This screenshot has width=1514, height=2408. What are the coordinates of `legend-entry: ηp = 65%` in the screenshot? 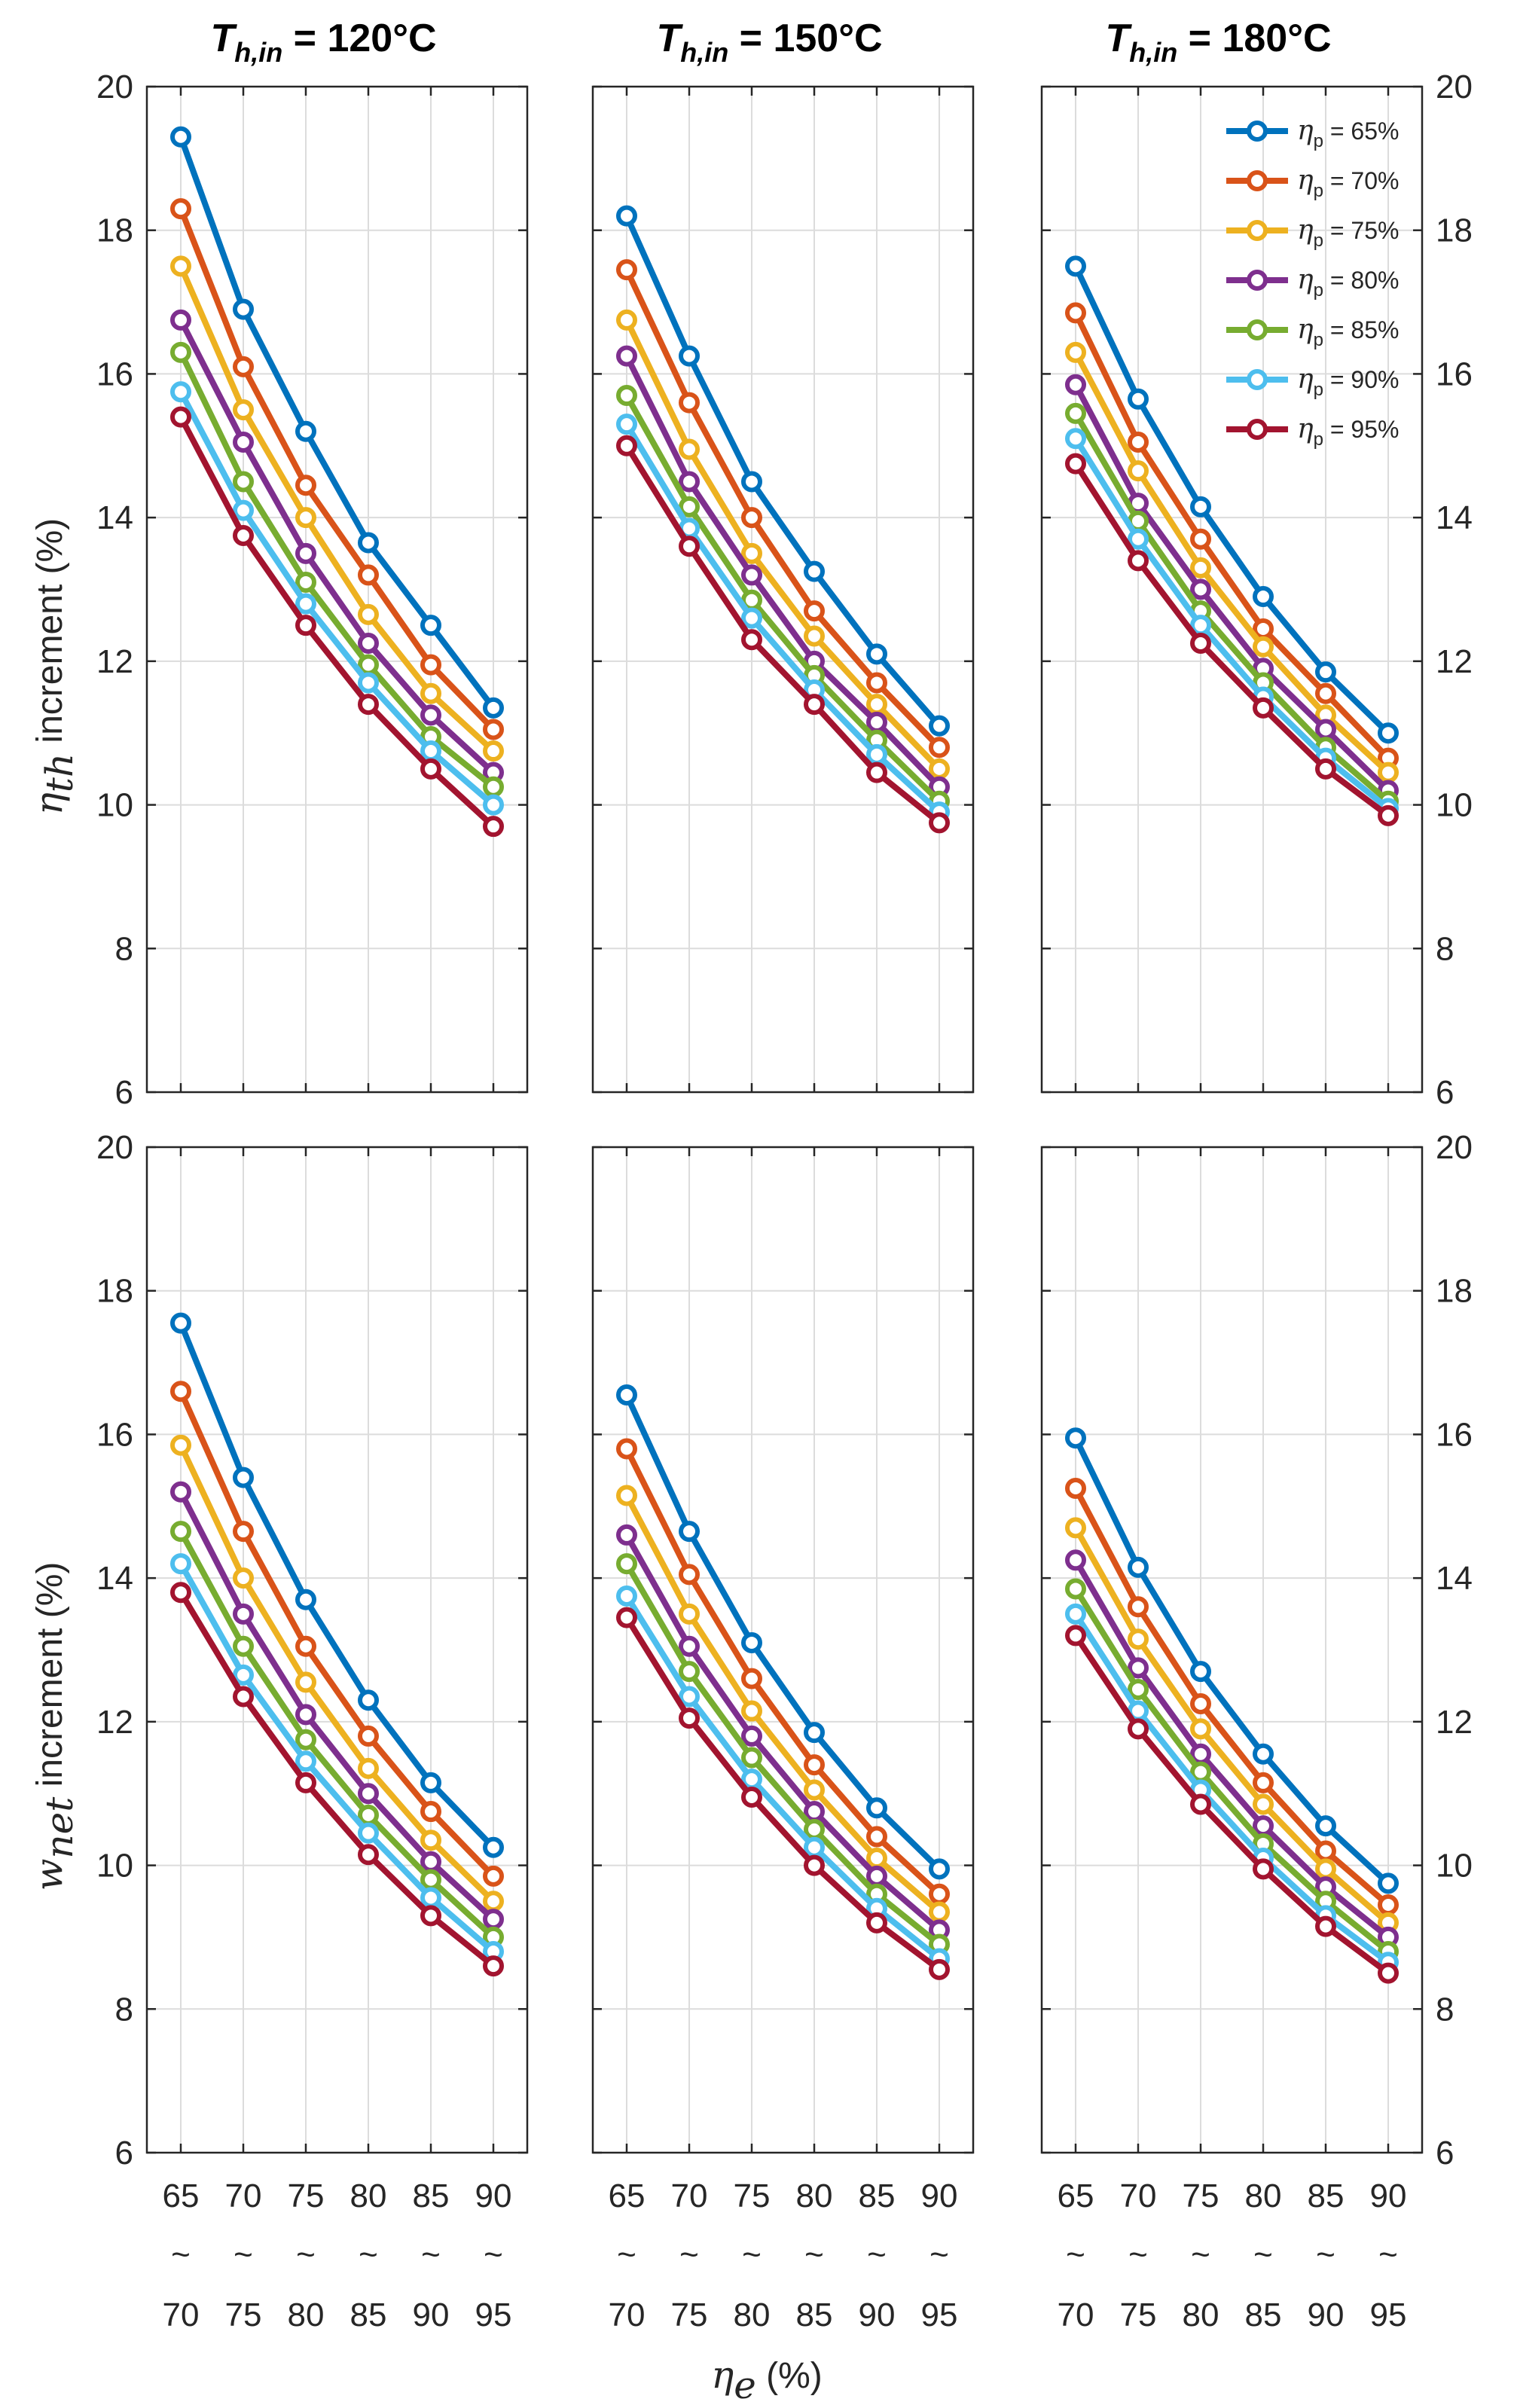 It's located at (1348, 133).